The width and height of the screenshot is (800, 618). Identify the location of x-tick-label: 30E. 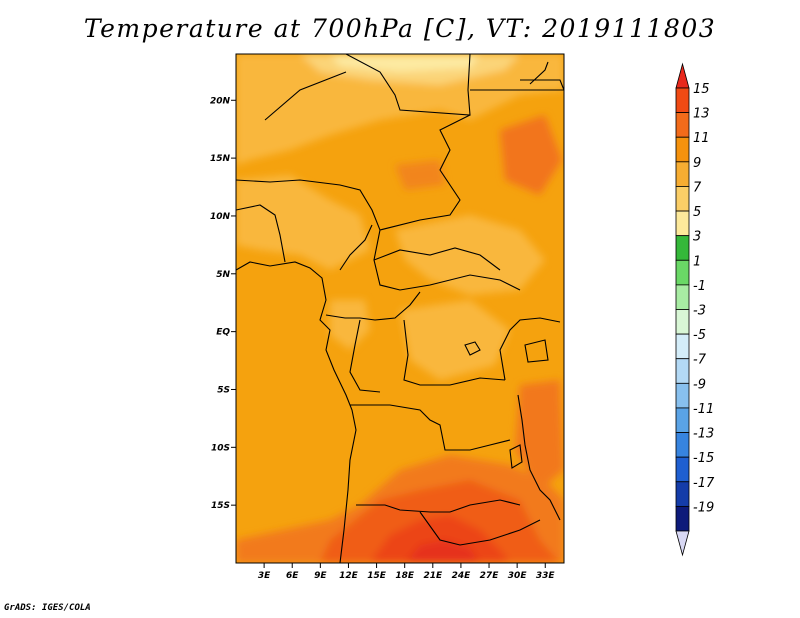
(518, 576).